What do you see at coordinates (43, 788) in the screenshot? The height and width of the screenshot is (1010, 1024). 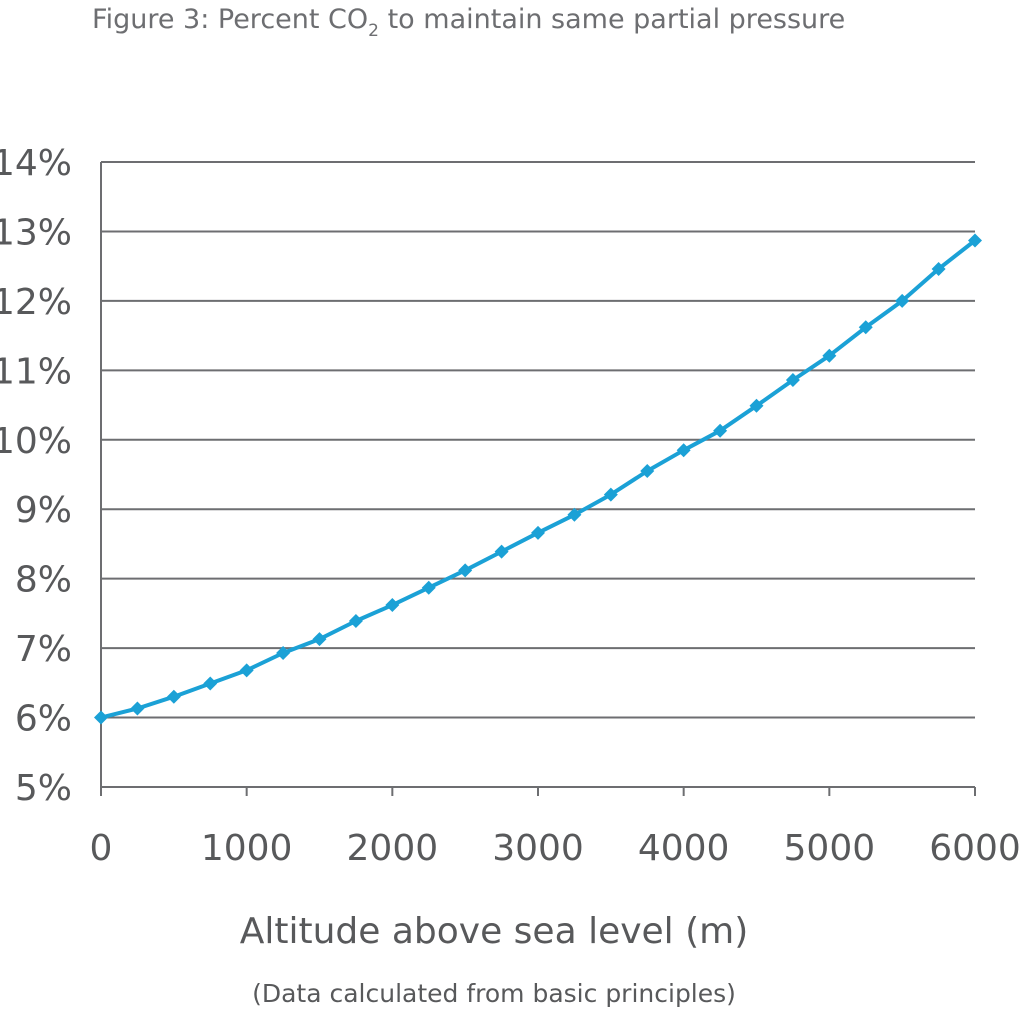 I see `y-tick-label: 5%` at bounding box center [43, 788].